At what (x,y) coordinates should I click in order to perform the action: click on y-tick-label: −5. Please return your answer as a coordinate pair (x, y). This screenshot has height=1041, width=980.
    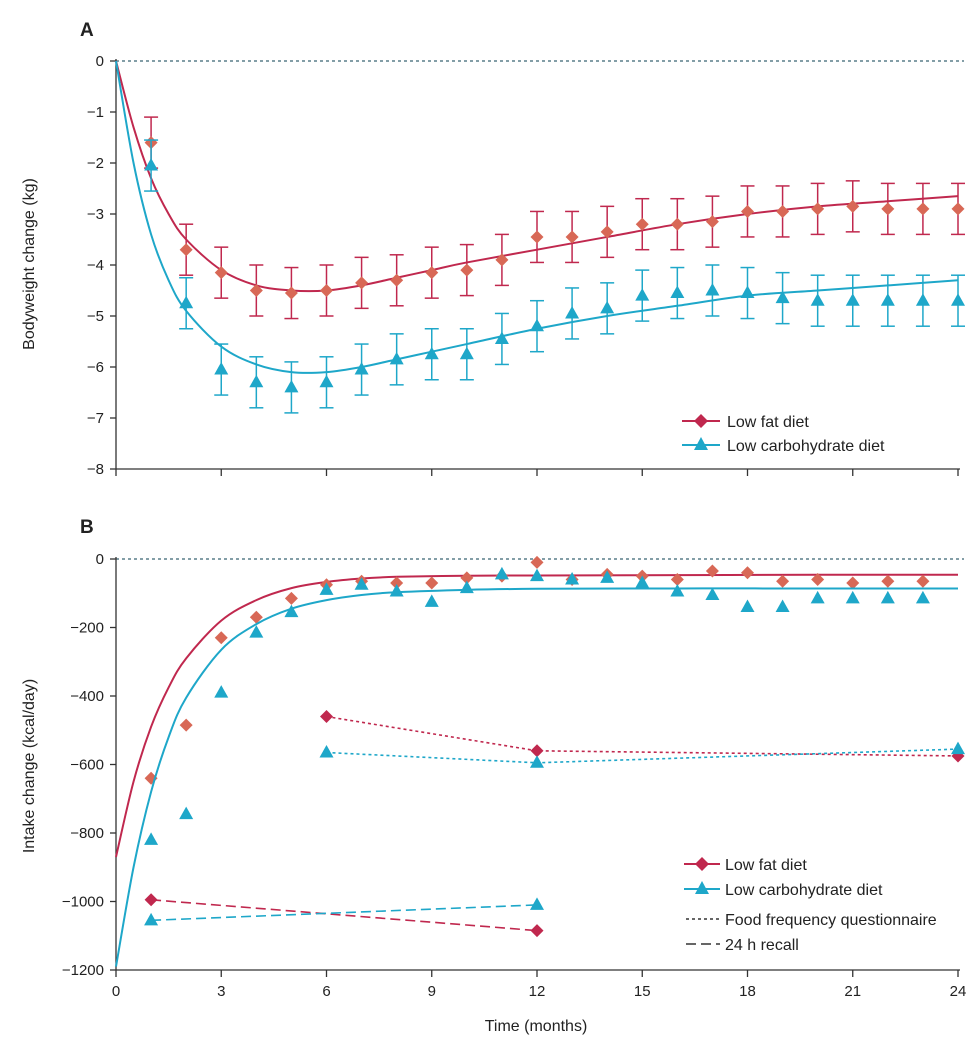
    Looking at the image, I should click on (95, 316).